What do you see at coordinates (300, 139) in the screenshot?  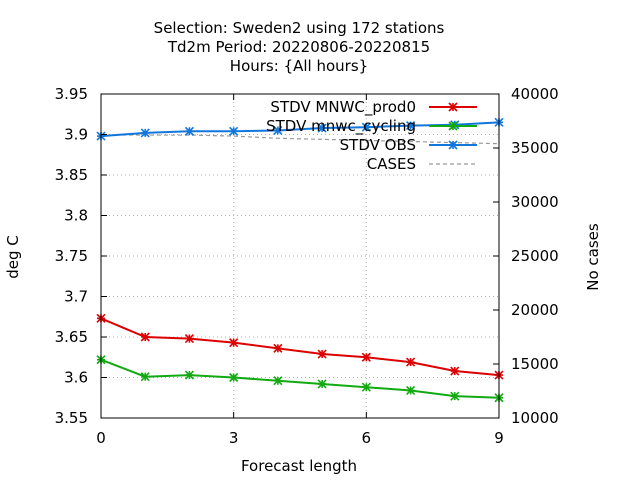 I see `series-line-cases` at bounding box center [300, 139].